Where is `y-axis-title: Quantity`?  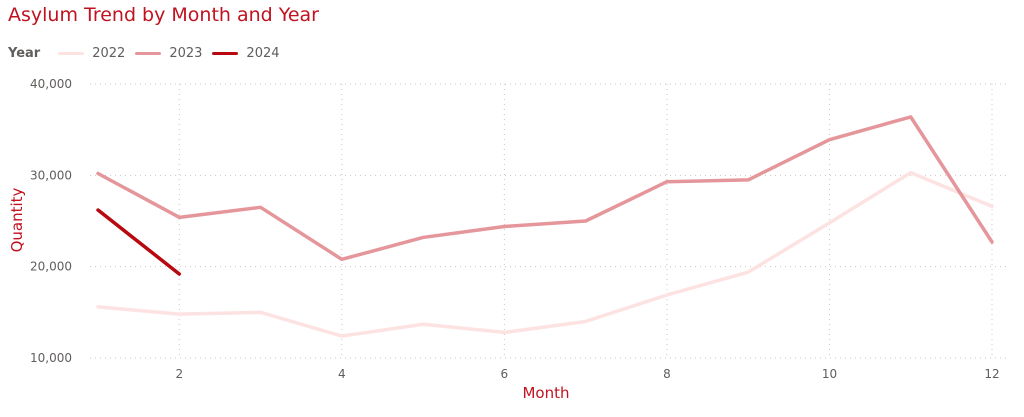 y-axis-title: Quantity is located at coordinates (17, 219).